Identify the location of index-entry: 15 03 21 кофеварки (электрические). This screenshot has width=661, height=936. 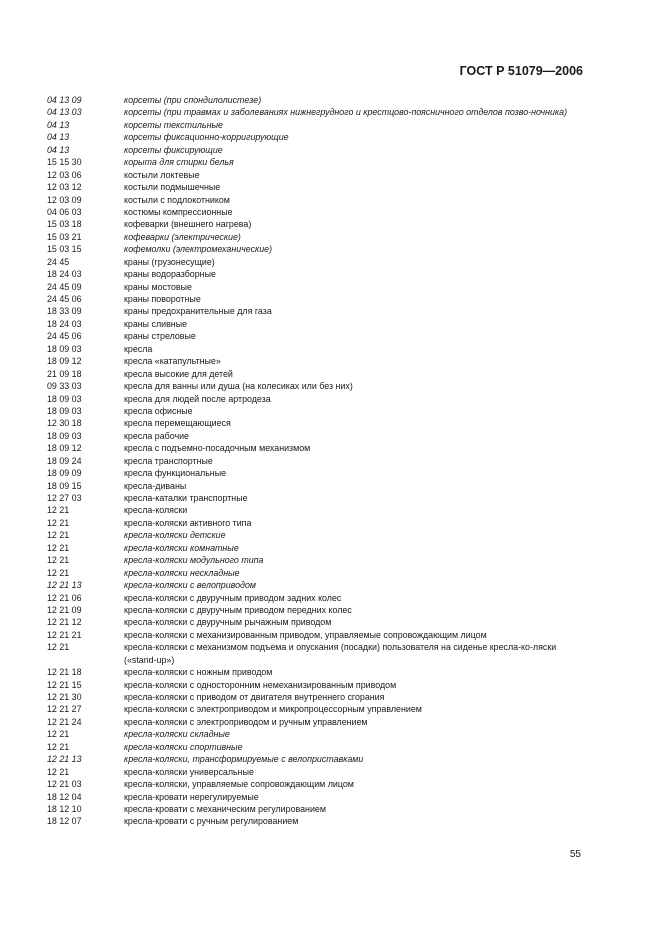
(317, 237).